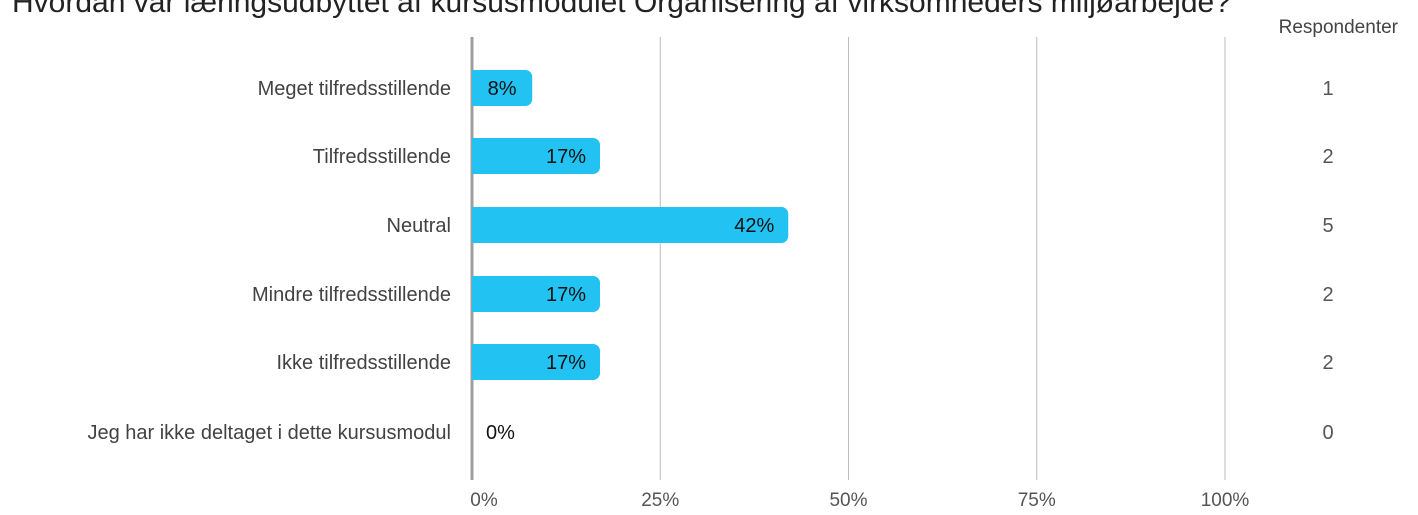 The height and width of the screenshot is (515, 1418). I want to click on category-label: Ikke tilfredsstillende, so click(363, 363).